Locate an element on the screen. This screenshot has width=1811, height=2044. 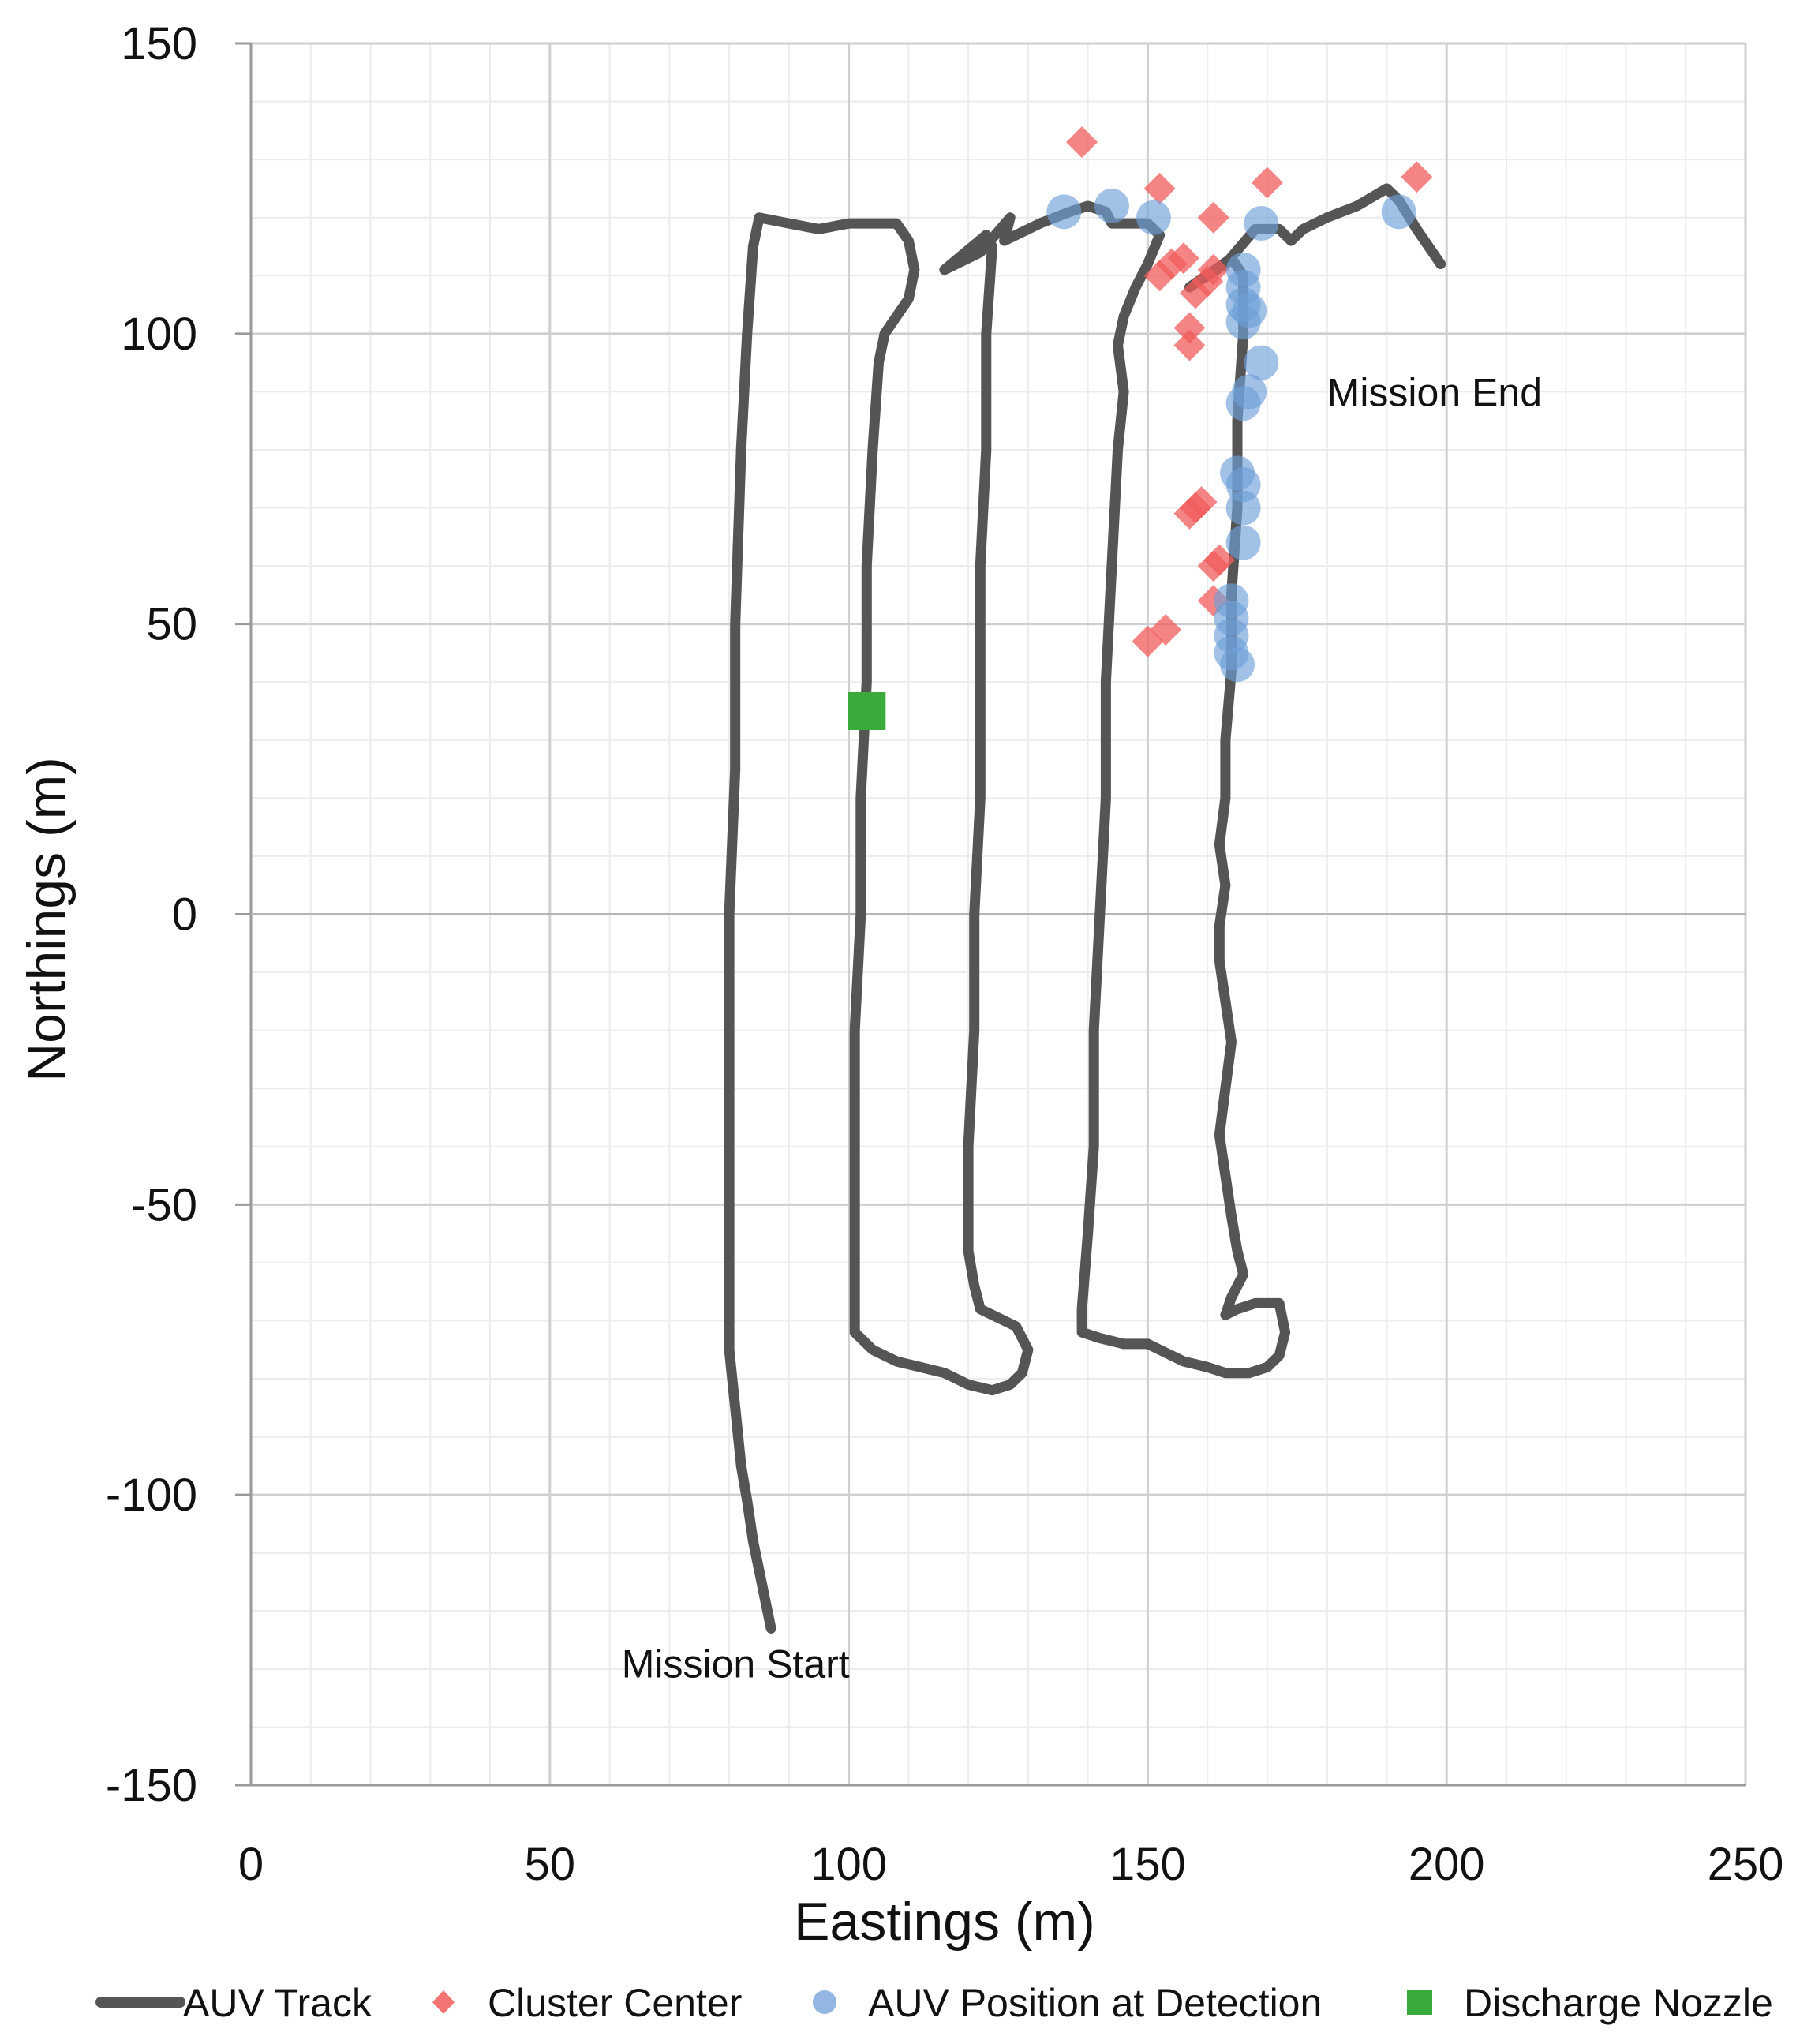
legend-label-cluster-center: Cluster Center is located at coordinates (615, 2003).